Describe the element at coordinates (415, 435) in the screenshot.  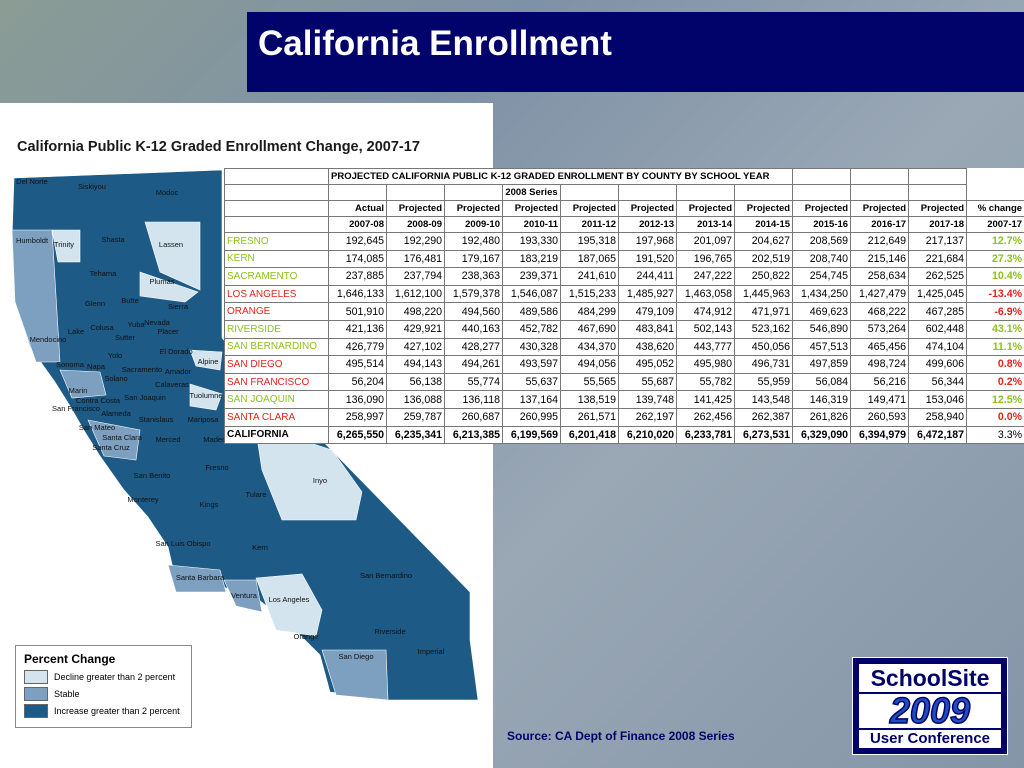
I see `enrollment-cell: 6,235,341` at that location.